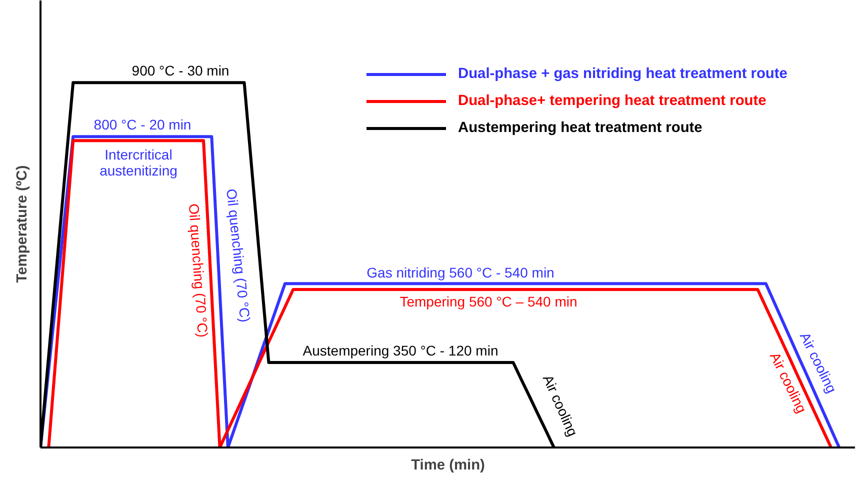  I want to click on annotation: 800 °C - 20 min, so click(143, 124).